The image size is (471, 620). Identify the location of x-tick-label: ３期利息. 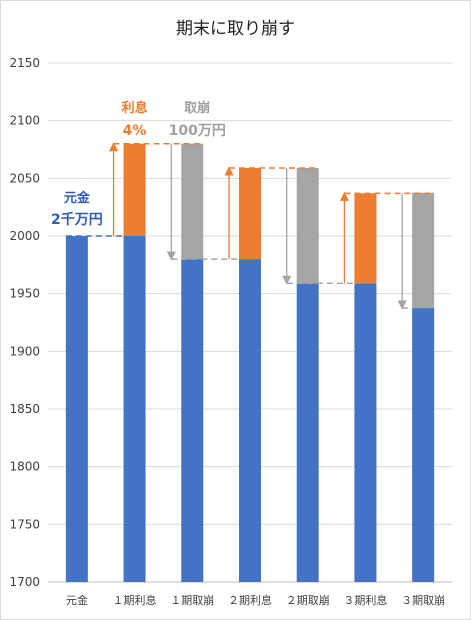
(365, 600).